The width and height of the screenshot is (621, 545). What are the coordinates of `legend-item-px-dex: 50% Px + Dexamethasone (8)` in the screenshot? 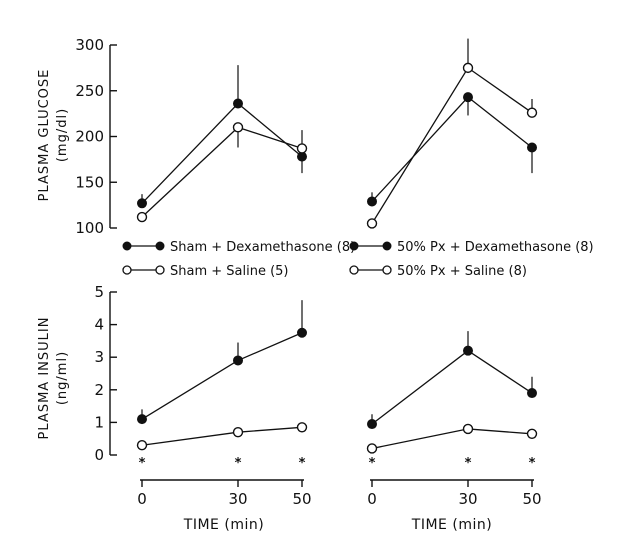 It's located at (471, 247).